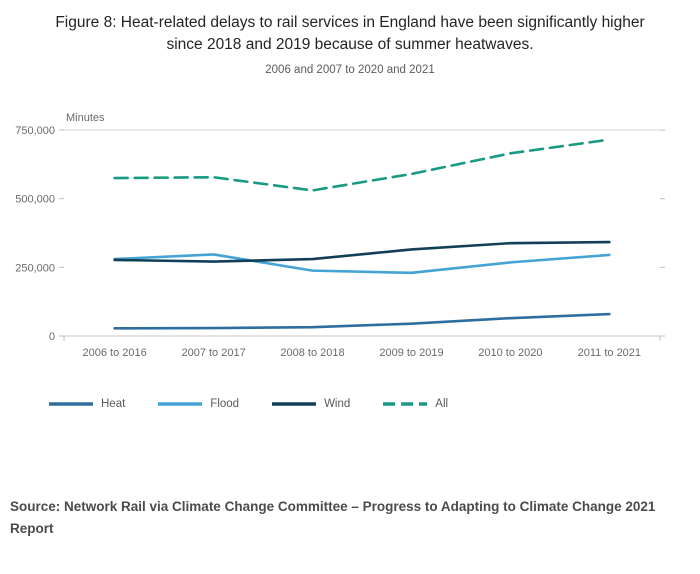  Describe the element at coordinates (350, 69) in the screenshot. I see `chart-subtitle: 2006 and 2007 to 2020 and 2021` at that location.